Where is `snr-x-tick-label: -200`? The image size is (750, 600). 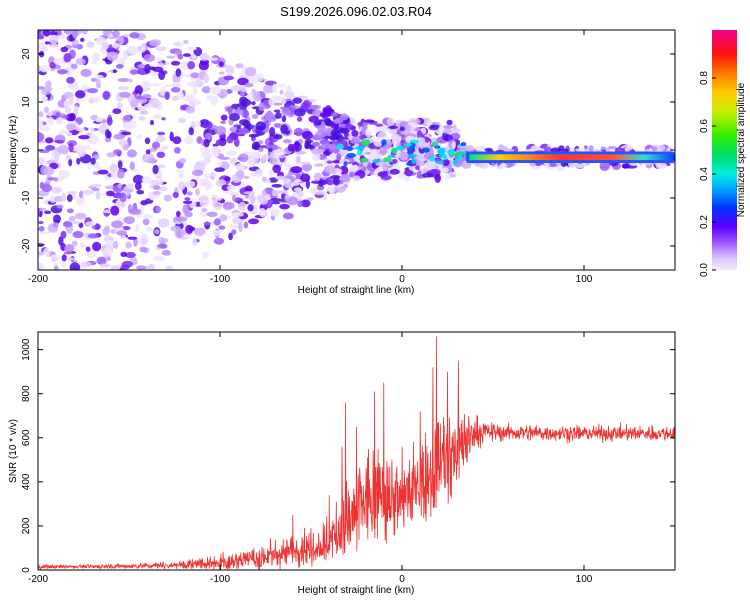 snr-x-tick-label: -200 is located at coordinates (38, 579).